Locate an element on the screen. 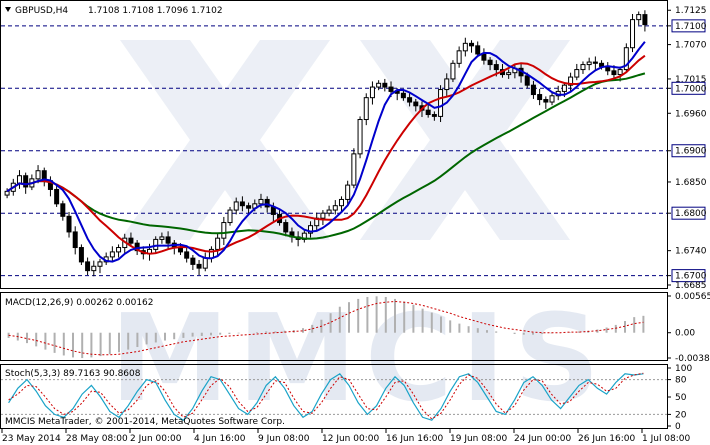  stoch-tick-label: 20 is located at coordinates (681, 415).